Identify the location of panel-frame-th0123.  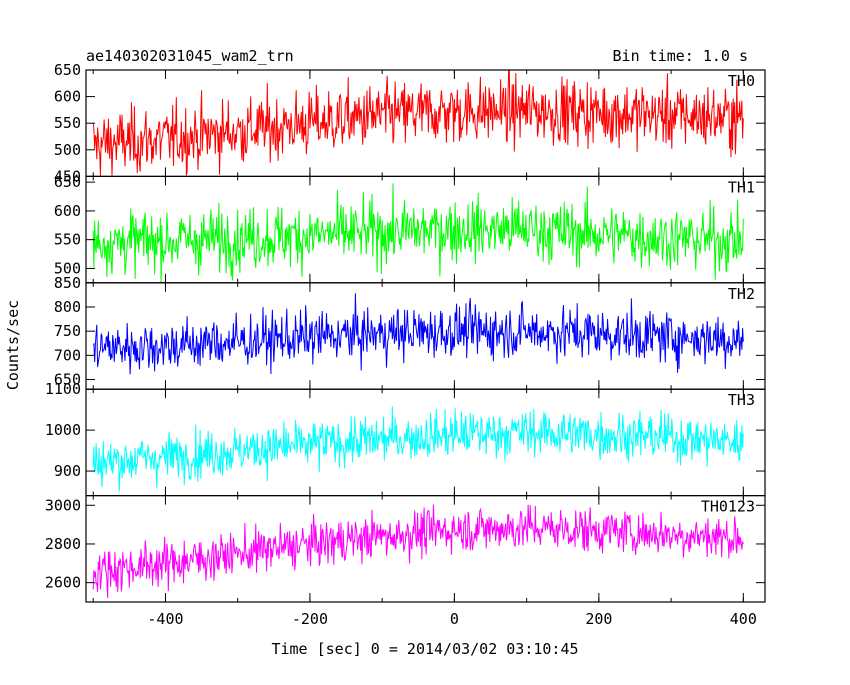
(425, 549).